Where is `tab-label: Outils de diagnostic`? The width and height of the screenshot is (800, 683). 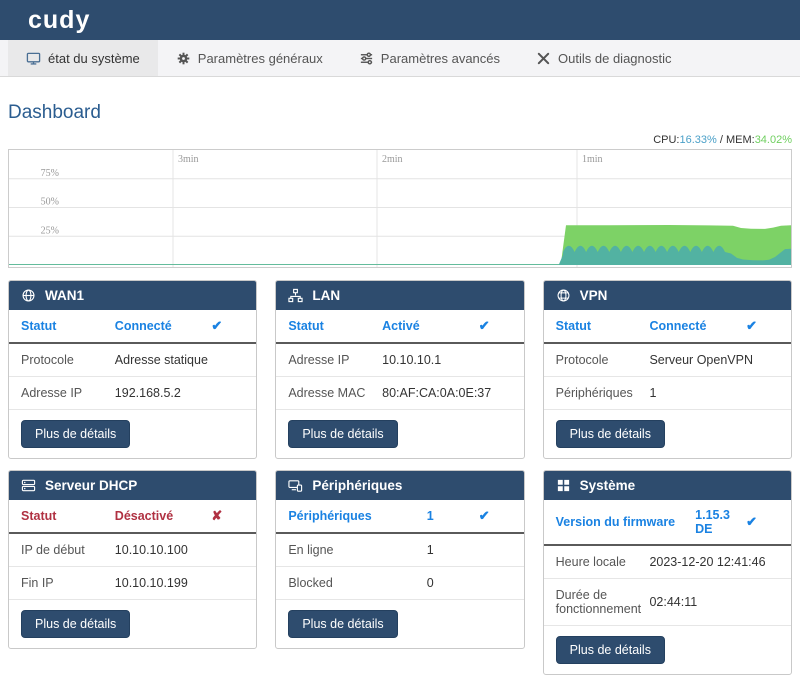 tab-label: Outils de diagnostic is located at coordinates (615, 58).